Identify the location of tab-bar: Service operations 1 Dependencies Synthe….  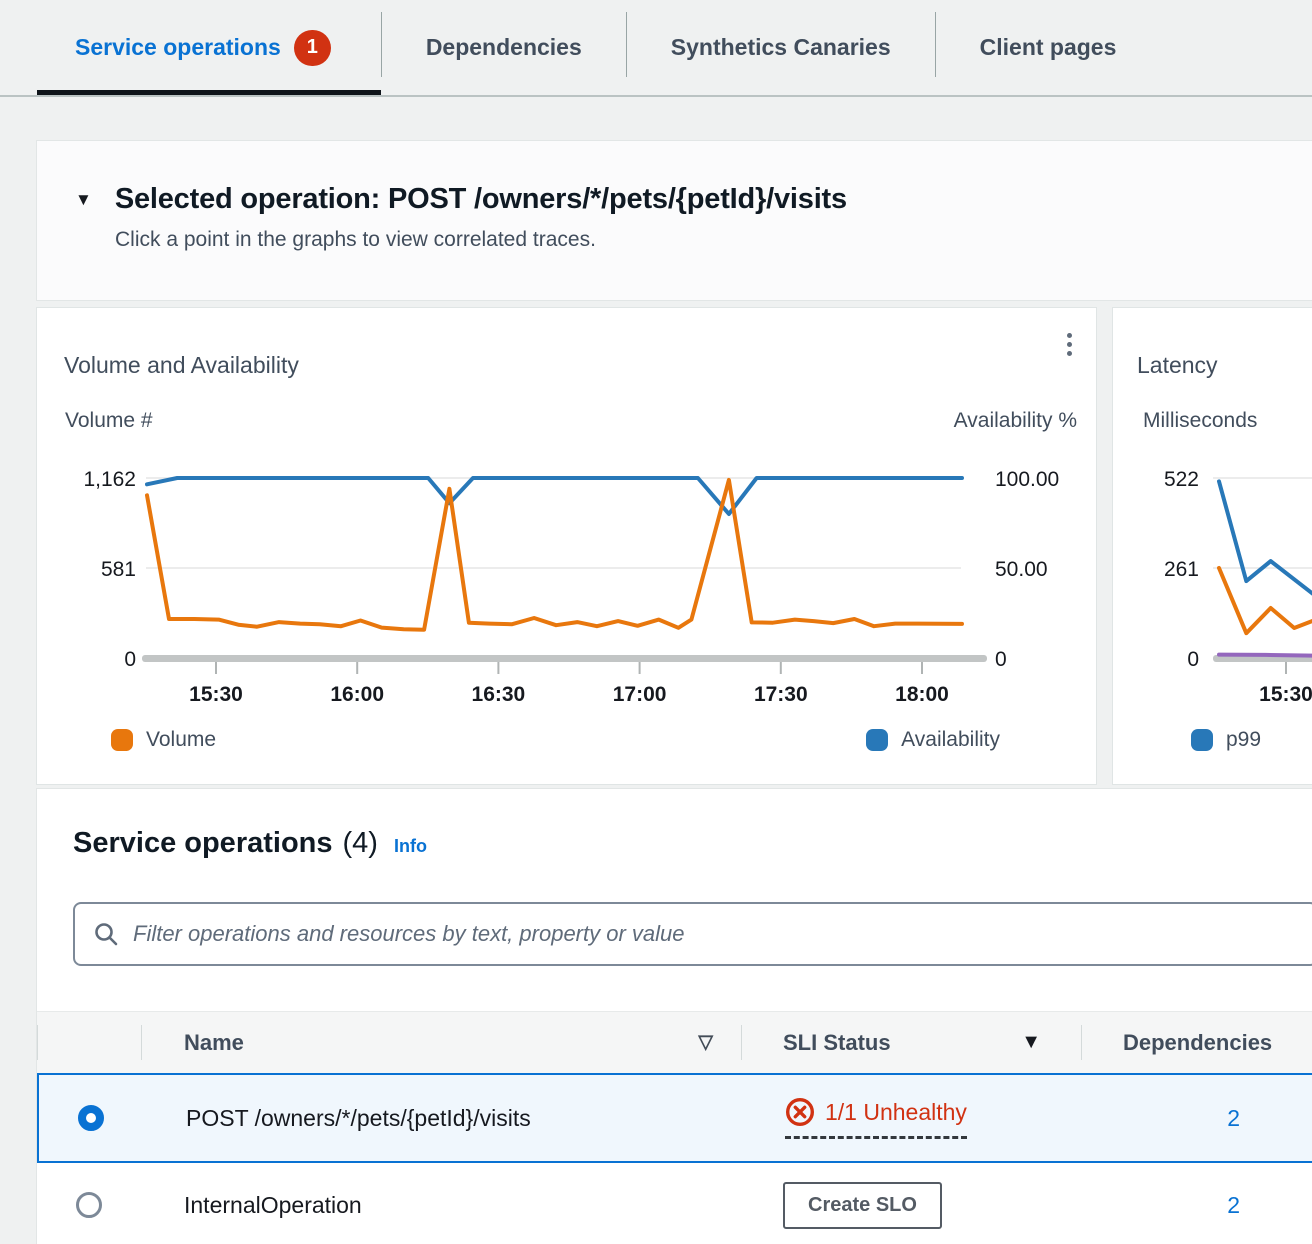
(656, 48).